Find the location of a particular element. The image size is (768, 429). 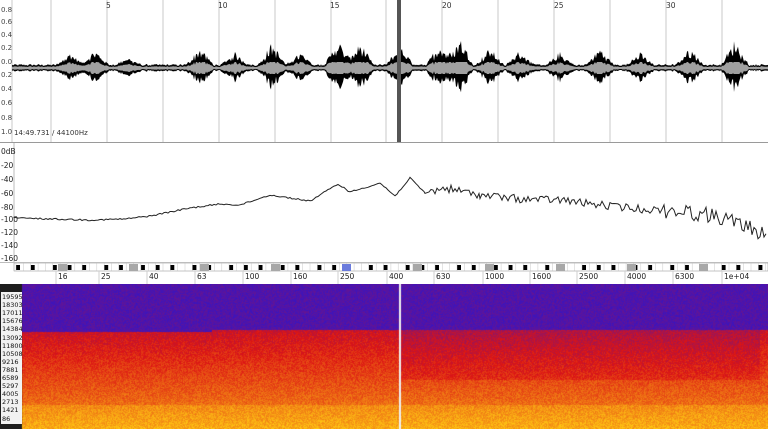

db-tick-label: -100 is located at coordinates (10, 219).